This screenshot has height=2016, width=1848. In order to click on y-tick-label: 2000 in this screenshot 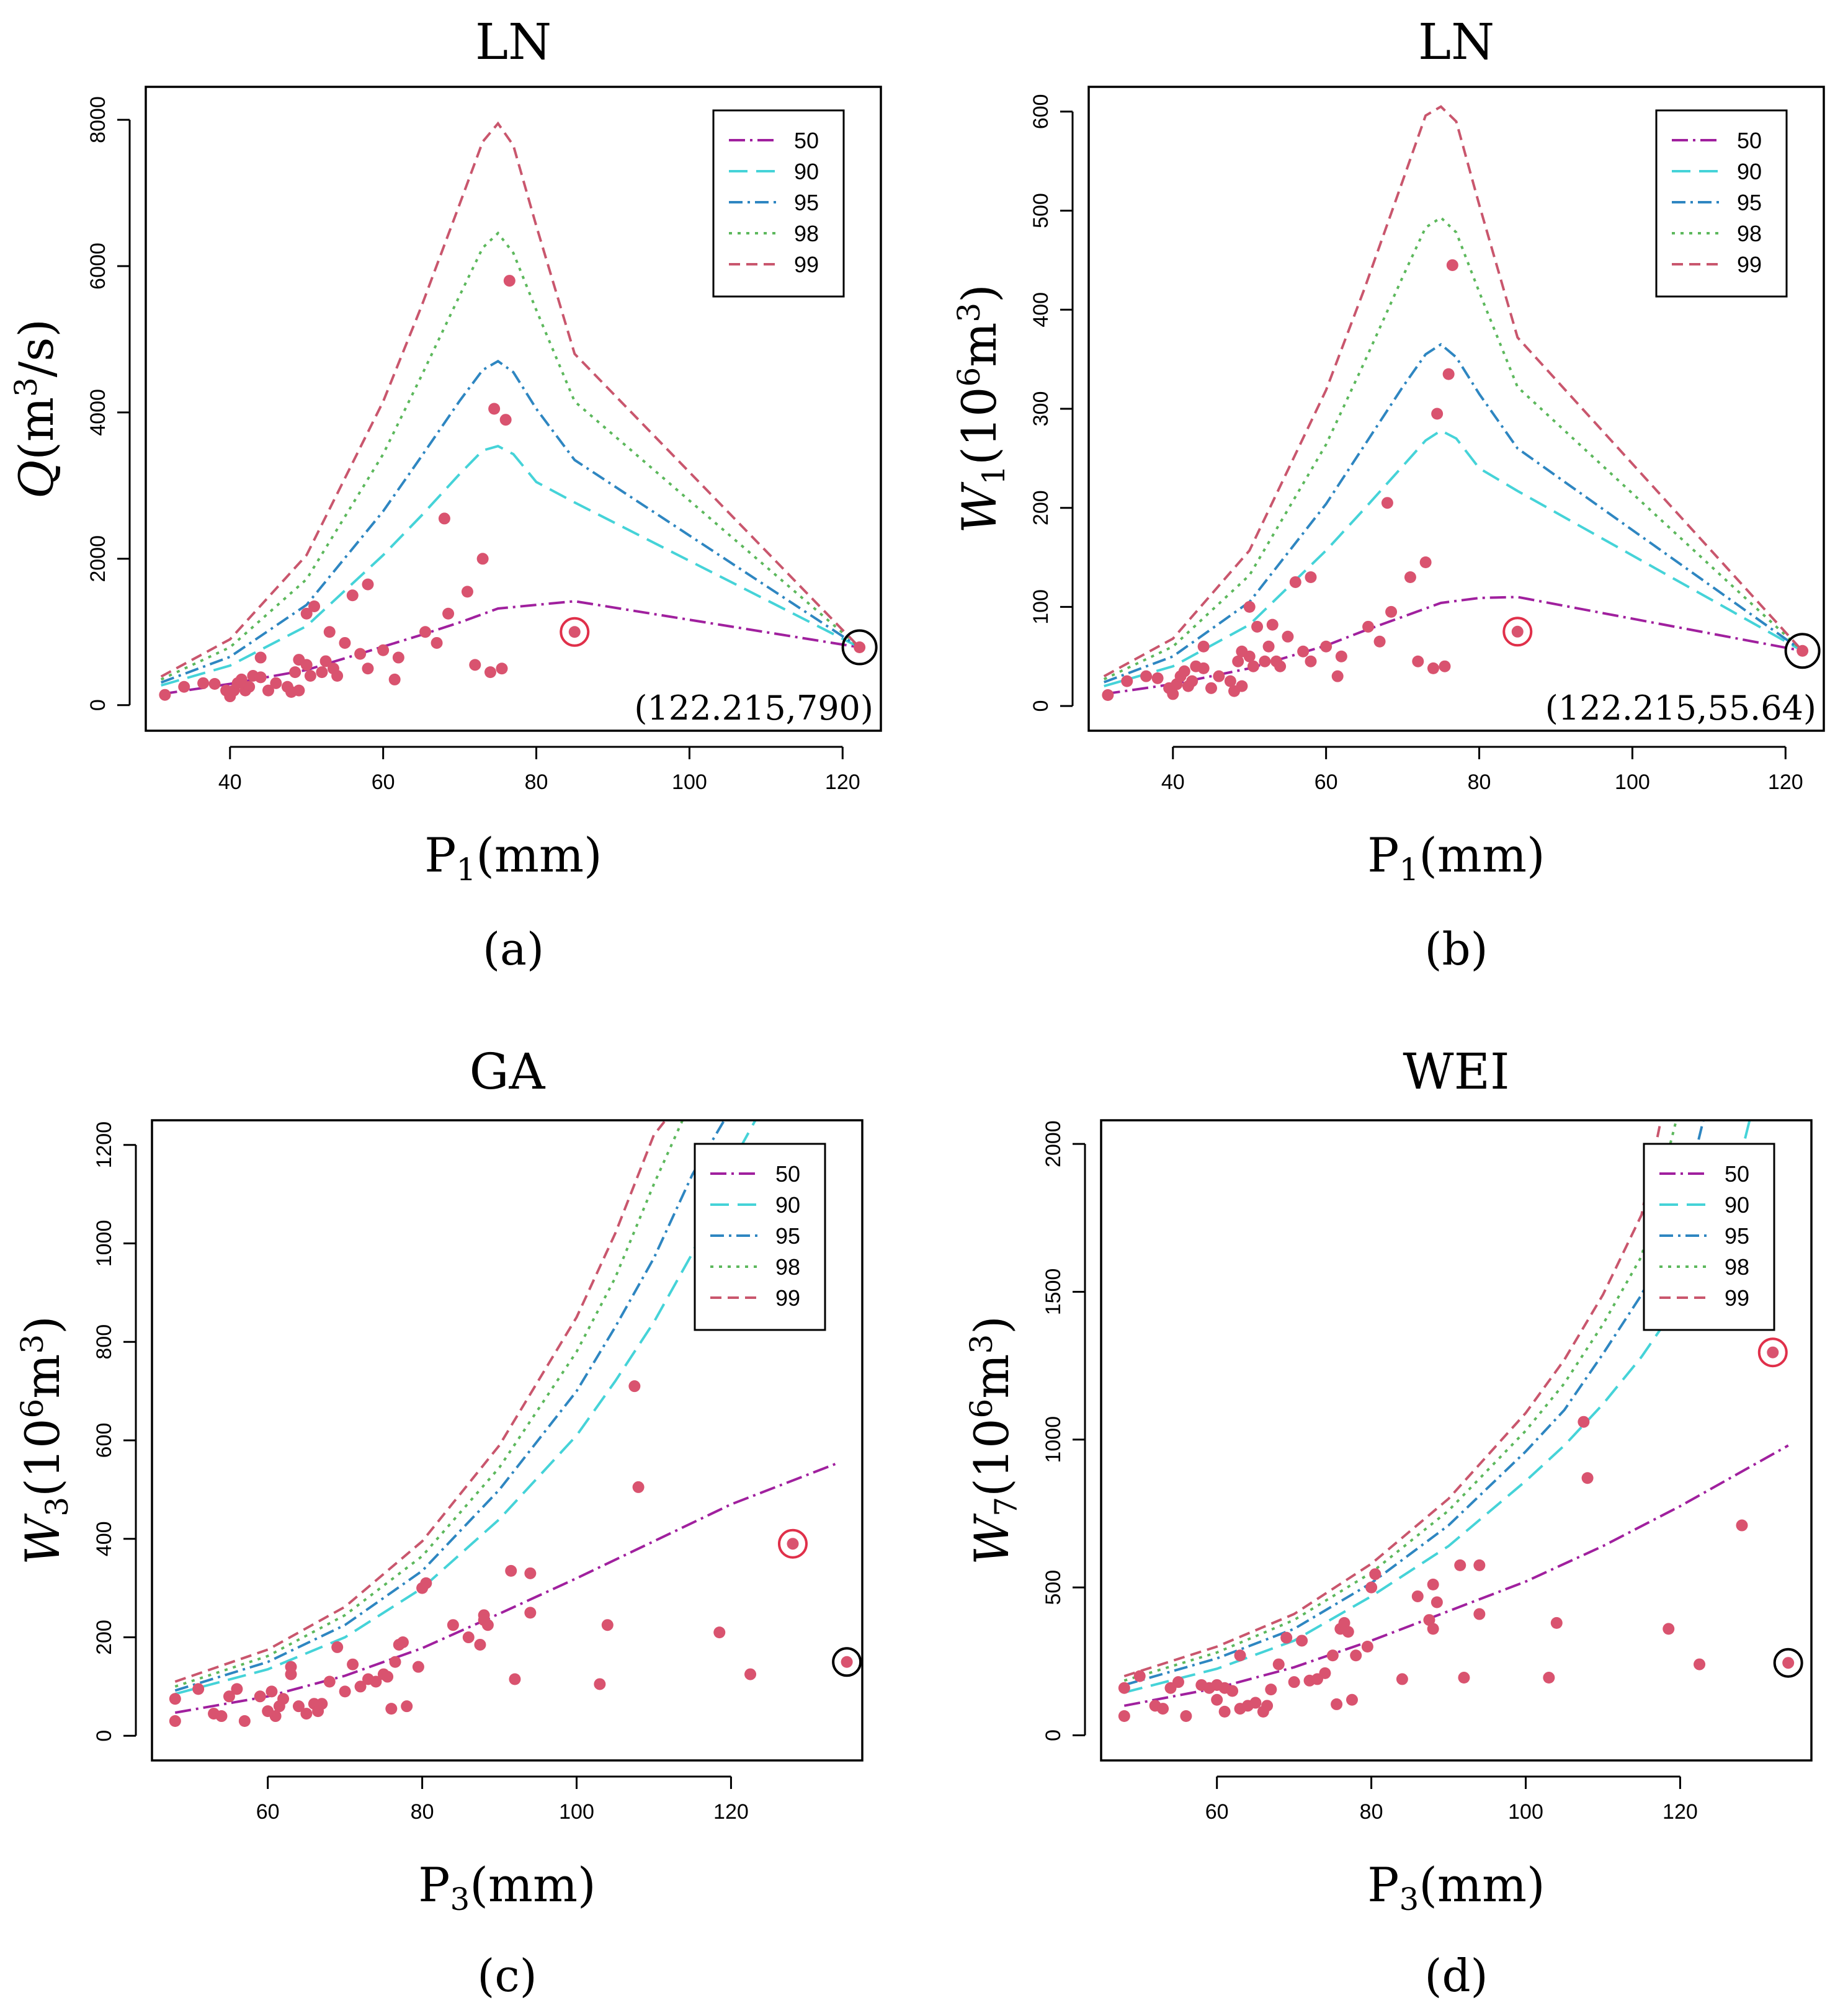, I will do `click(98, 558)`.